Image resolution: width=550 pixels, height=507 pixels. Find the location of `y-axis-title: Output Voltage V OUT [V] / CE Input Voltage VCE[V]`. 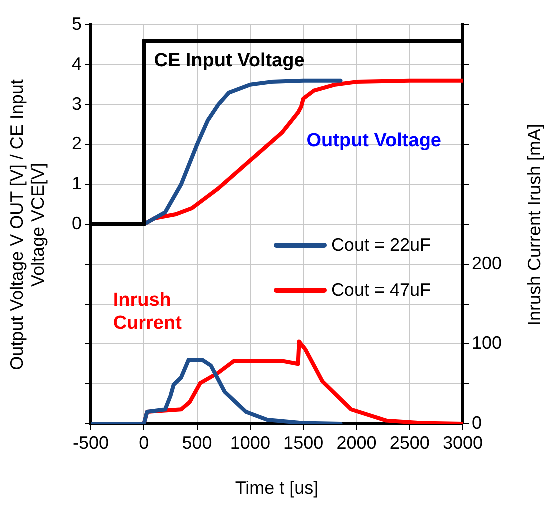

y-axis-title: Output Voltage V OUT [V] / CE Input Voltage VCE[V] is located at coordinates (28, 225).